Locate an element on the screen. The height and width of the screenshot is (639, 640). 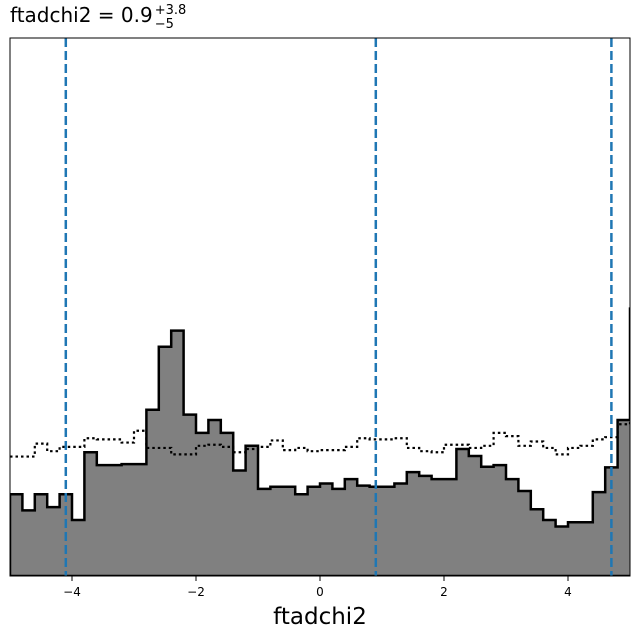
x-tick-label: 0 is located at coordinates (320, 592).